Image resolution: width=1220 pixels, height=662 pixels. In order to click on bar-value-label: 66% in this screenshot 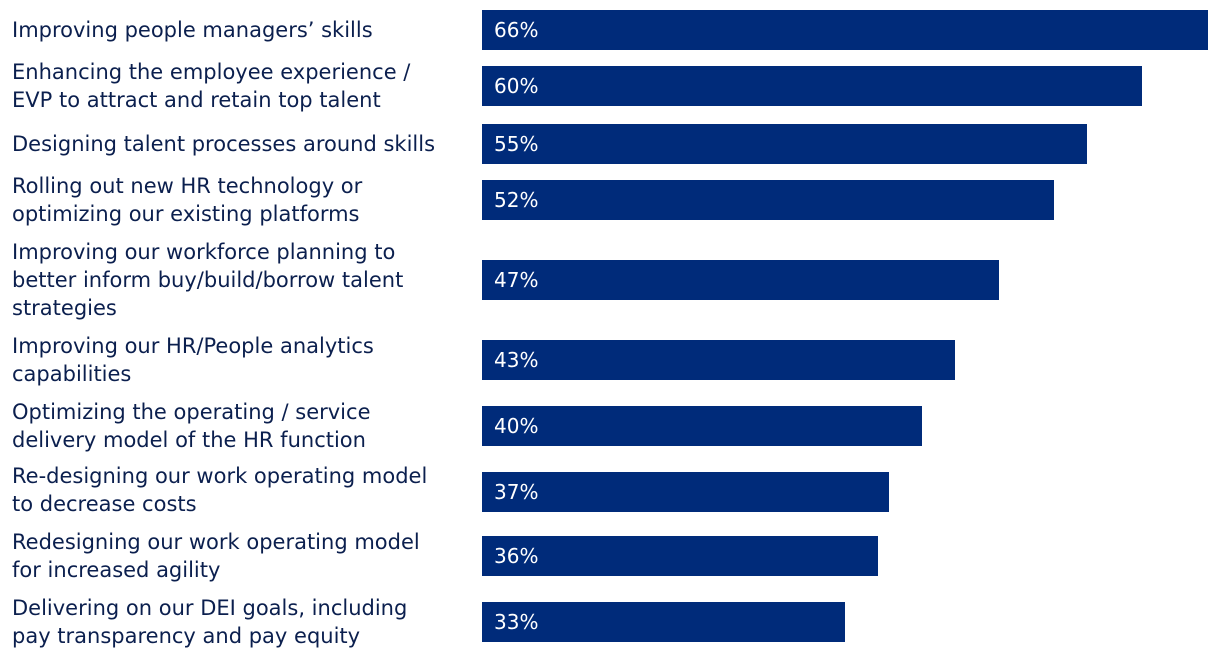, I will do `click(516, 30)`.